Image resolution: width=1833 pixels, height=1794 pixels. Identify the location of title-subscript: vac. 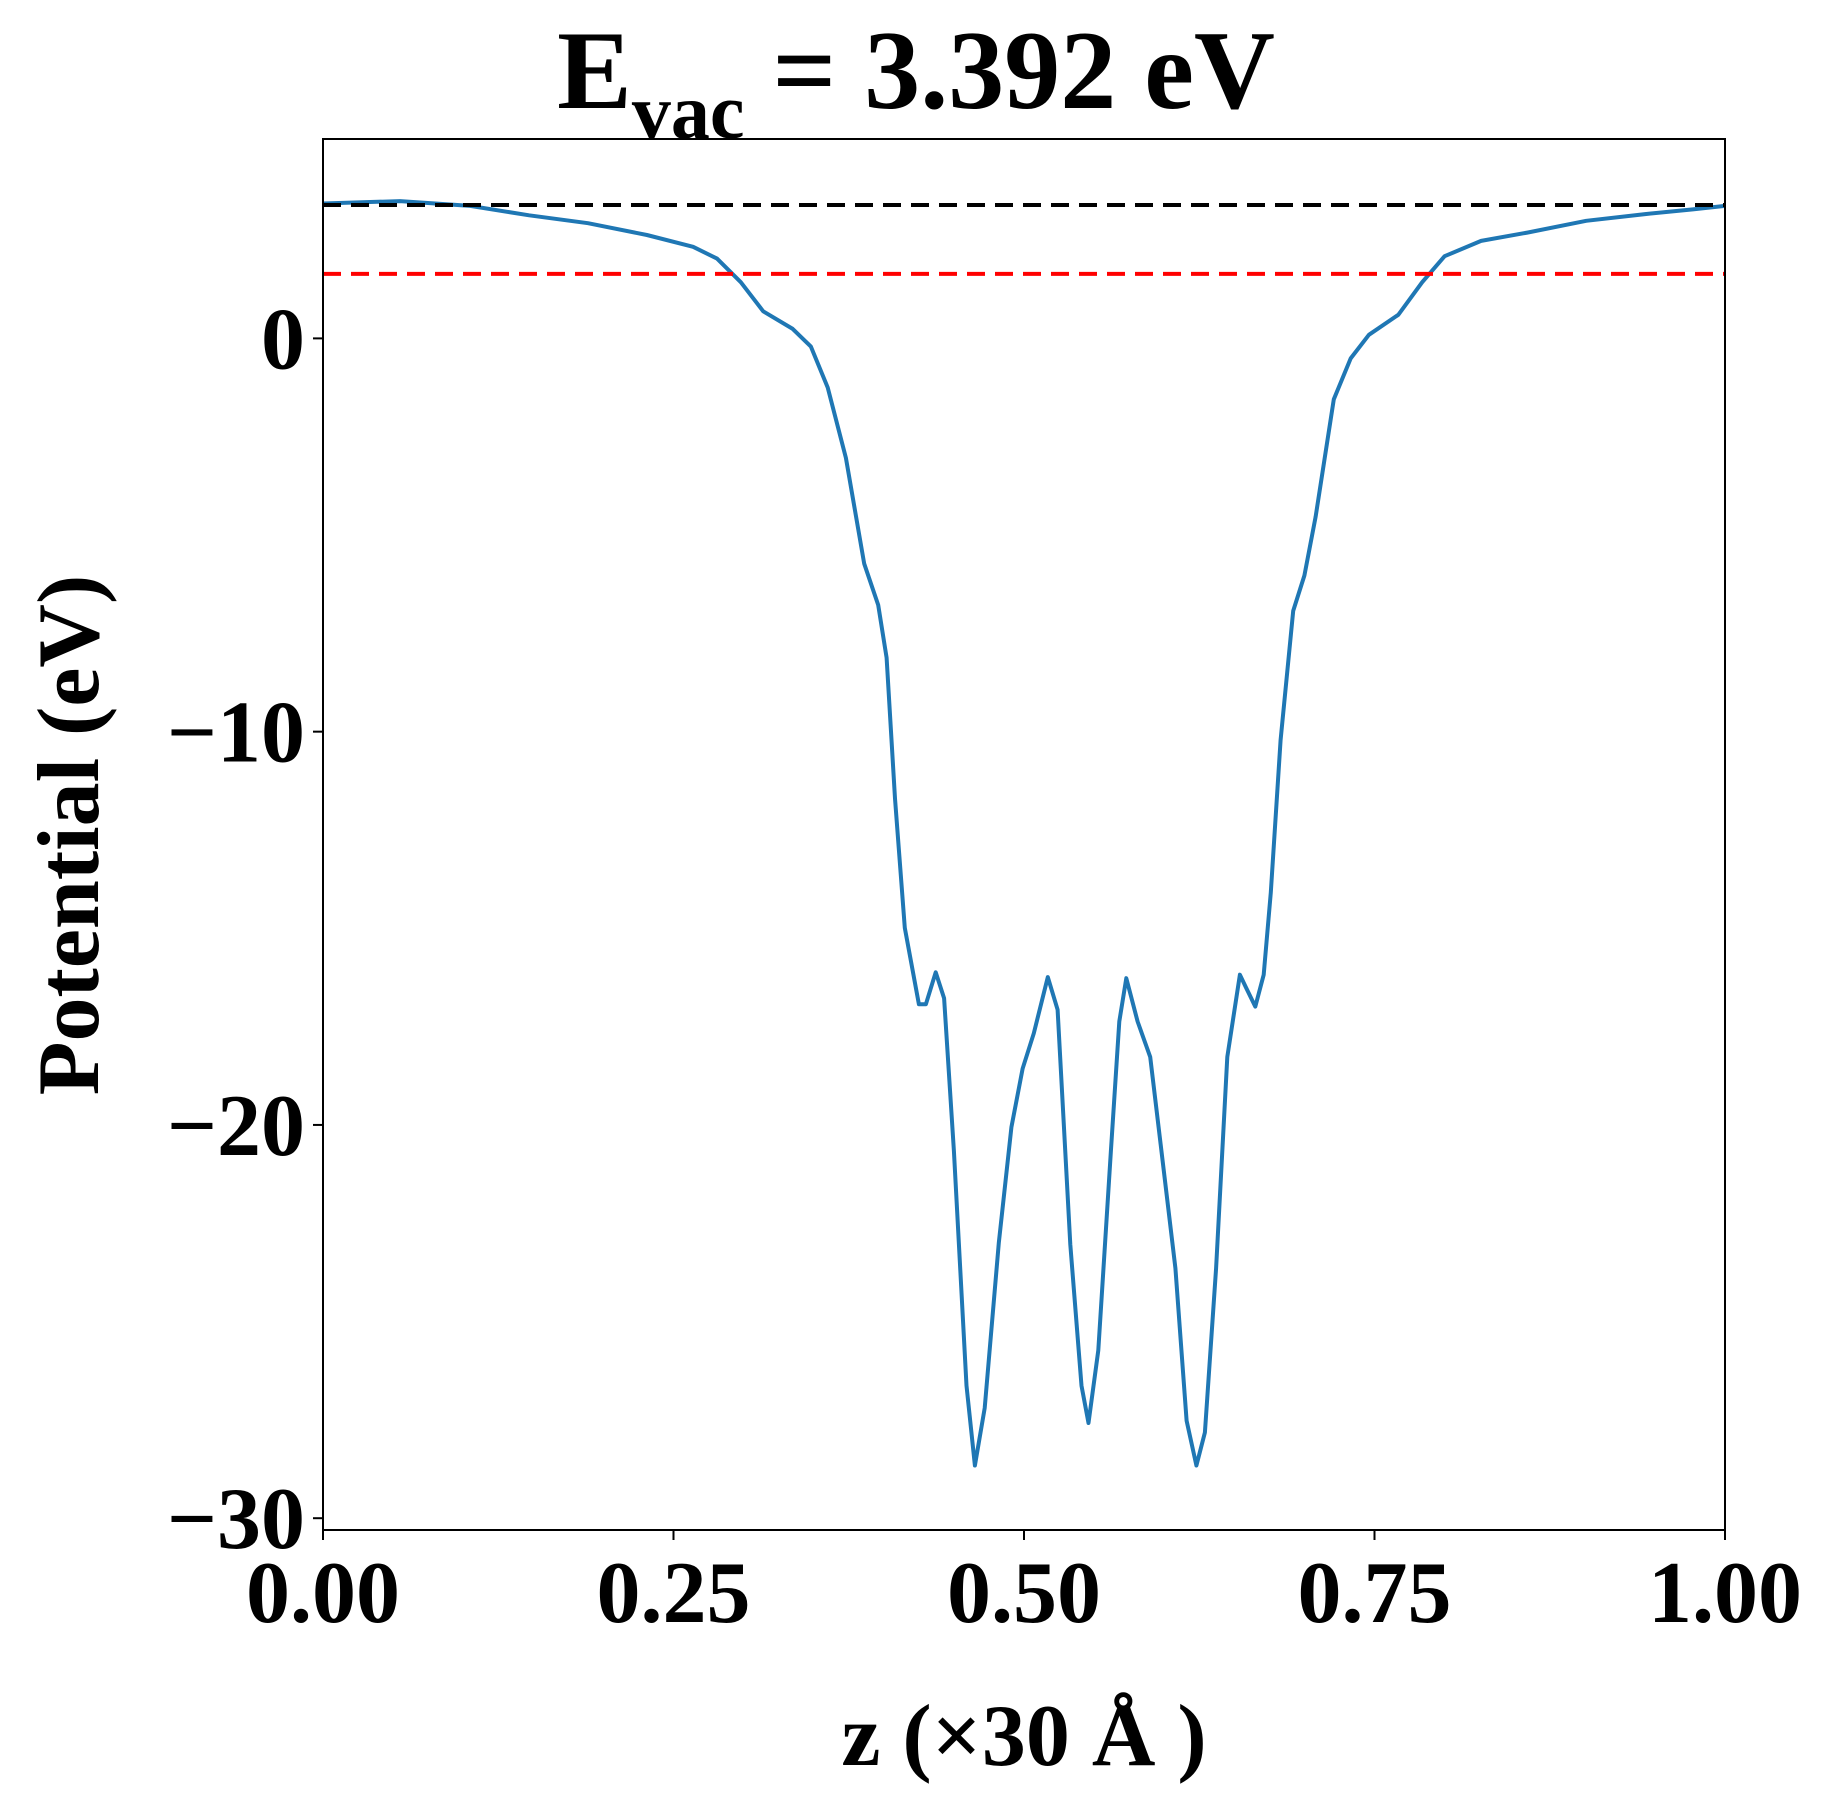
(688, 111).